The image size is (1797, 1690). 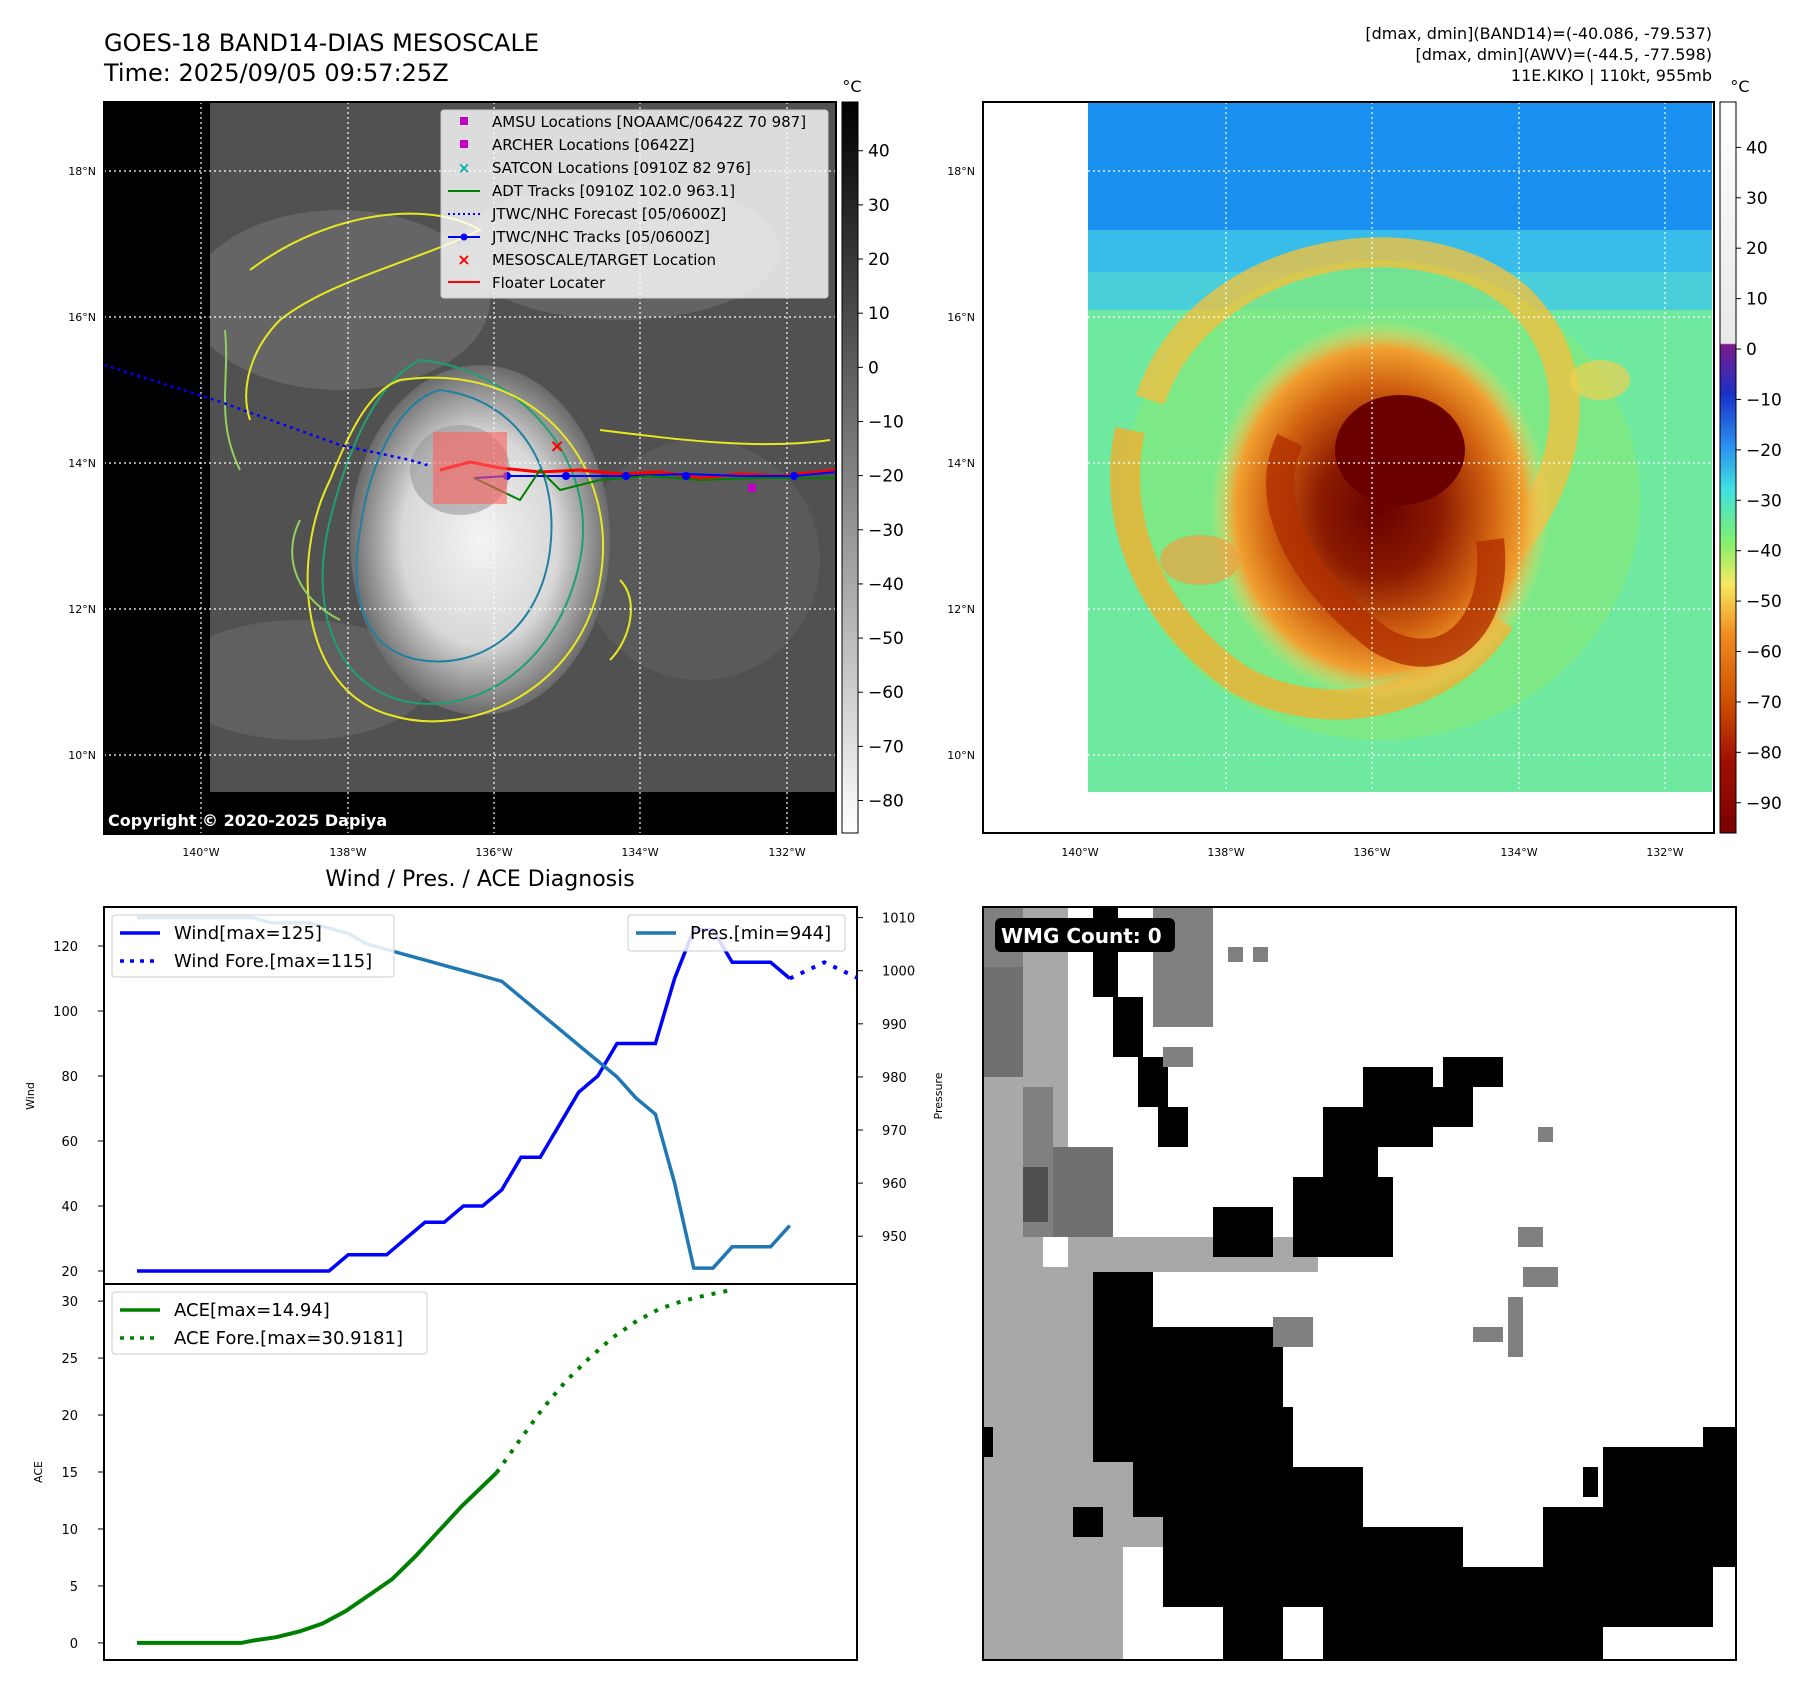 What do you see at coordinates (273, 961) in the screenshot?
I see `legend-wind-forecast: Wind Fore.[max=115]` at bounding box center [273, 961].